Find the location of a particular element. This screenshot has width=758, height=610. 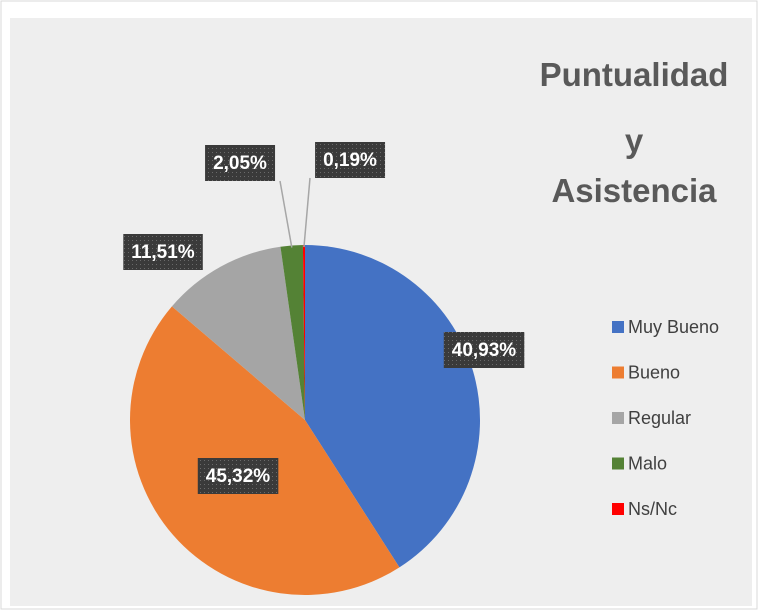

data-label: 45,32% is located at coordinates (238, 476).